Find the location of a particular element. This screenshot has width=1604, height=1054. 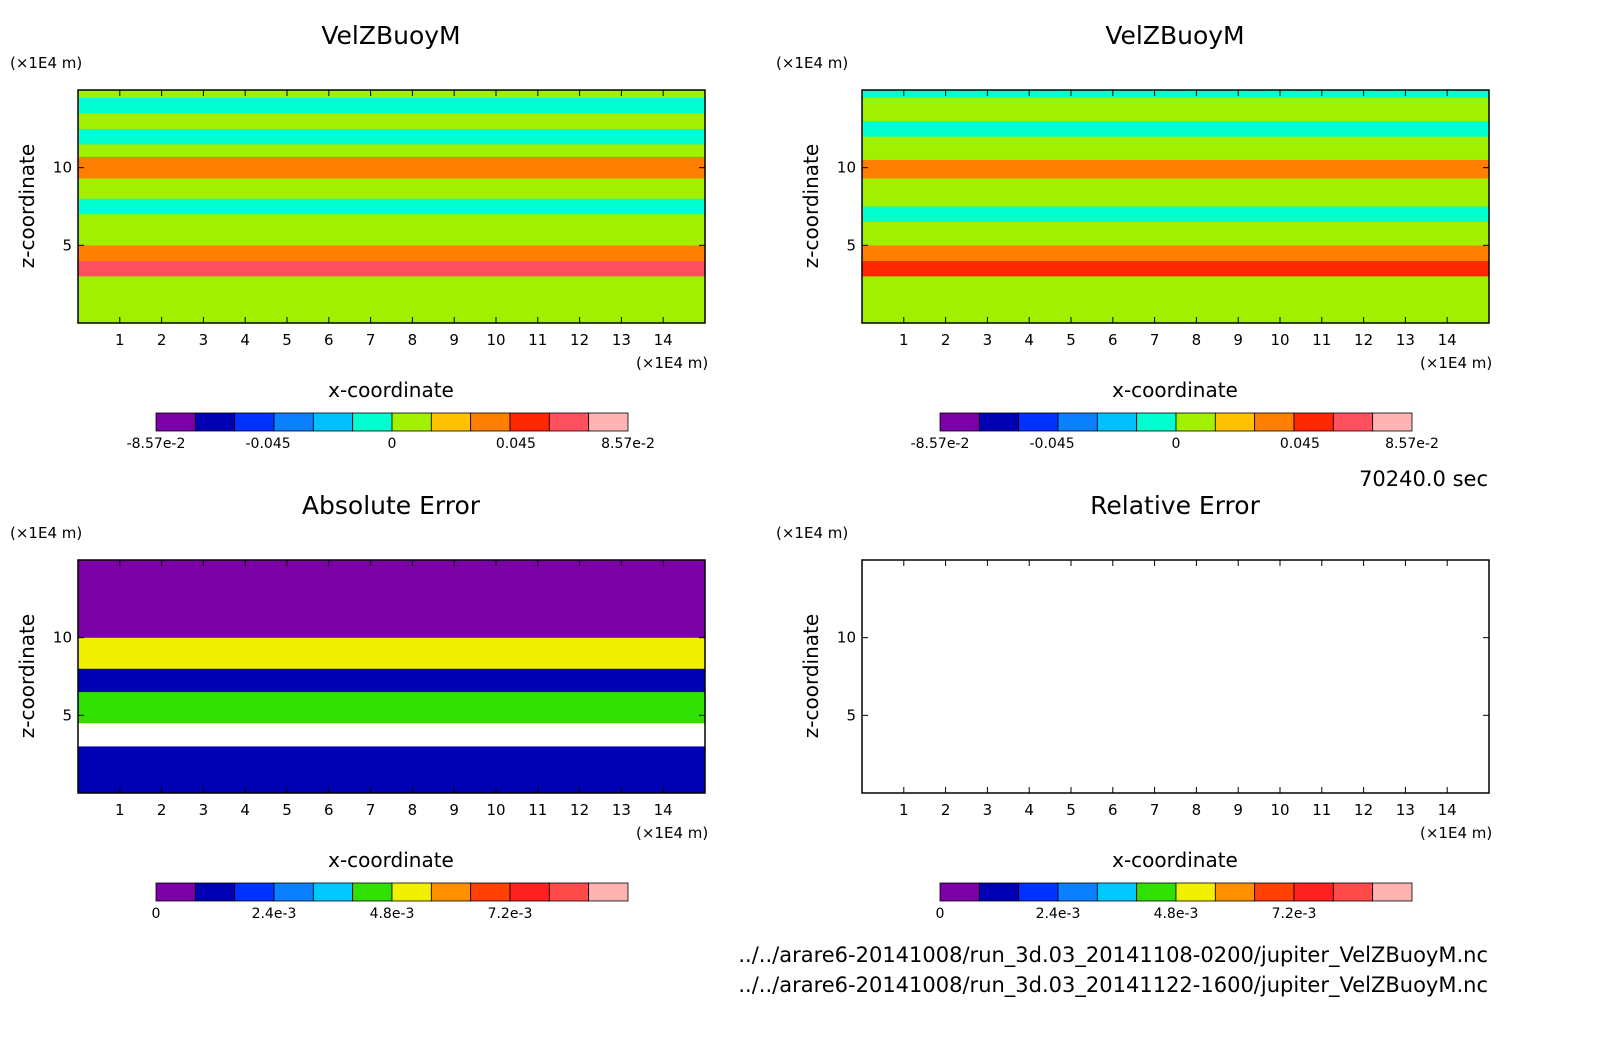

colorbar: -8.57e-2 -0.045 0 0.045 8.57e-2 is located at coordinates (1175, 432).